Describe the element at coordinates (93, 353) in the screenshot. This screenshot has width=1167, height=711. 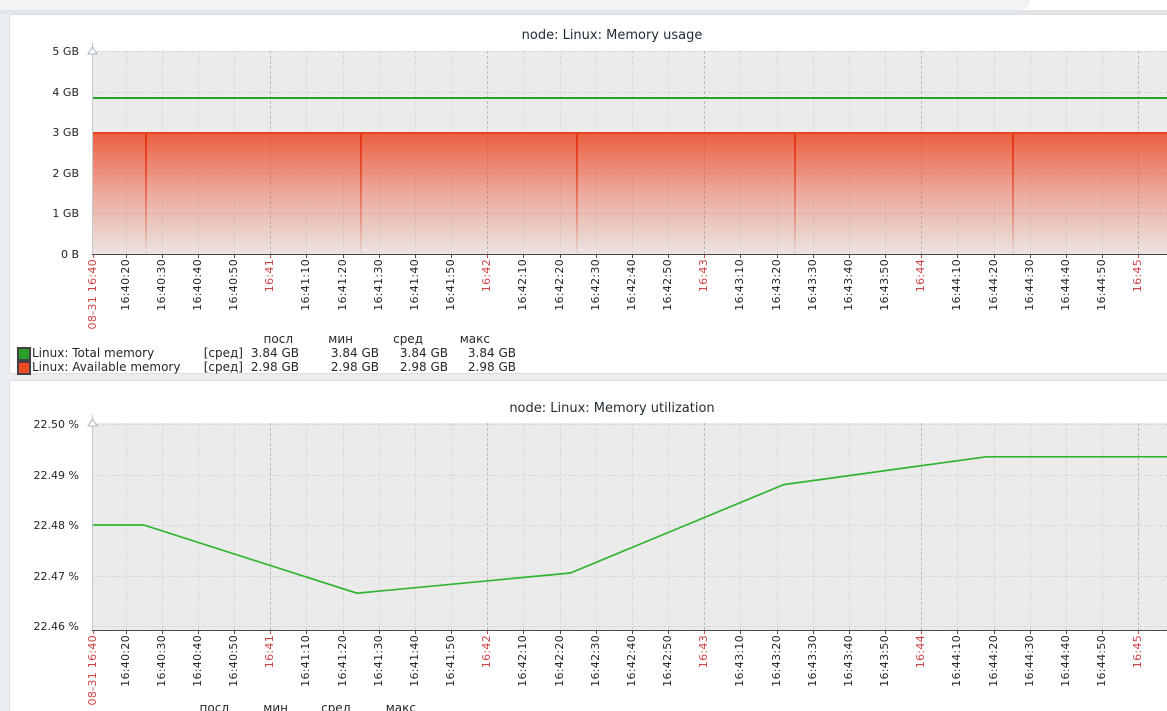
I see `legend-series-label: Linux: Total memory` at that location.